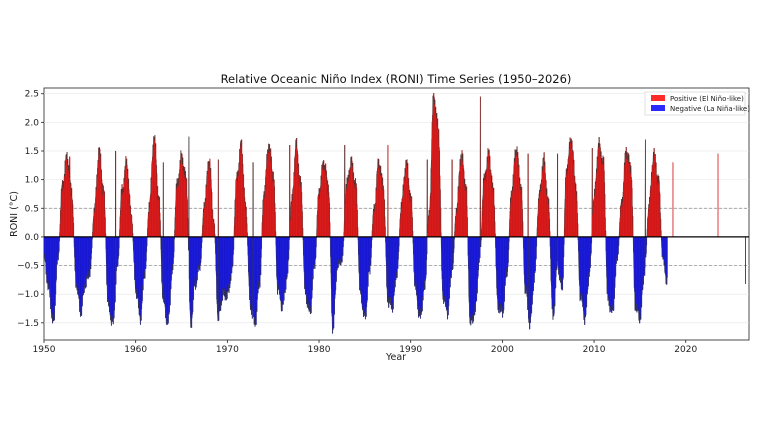  I want to click on x-tick-label: 2010, so click(594, 350).